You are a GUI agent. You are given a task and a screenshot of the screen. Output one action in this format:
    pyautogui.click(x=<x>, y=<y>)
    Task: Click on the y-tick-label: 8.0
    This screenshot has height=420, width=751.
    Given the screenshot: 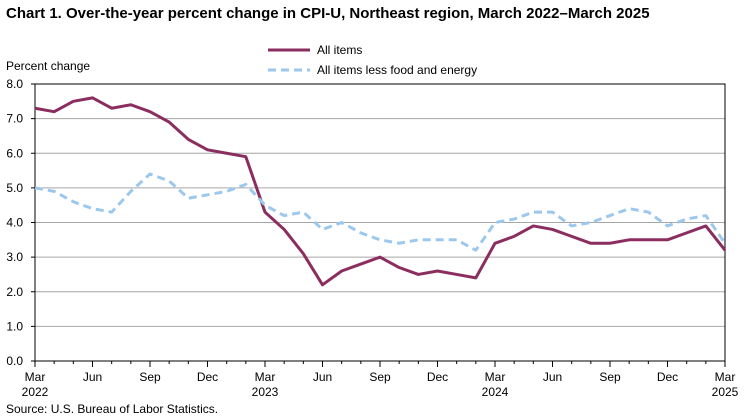 What is the action you would take?
    pyautogui.click(x=14, y=84)
    